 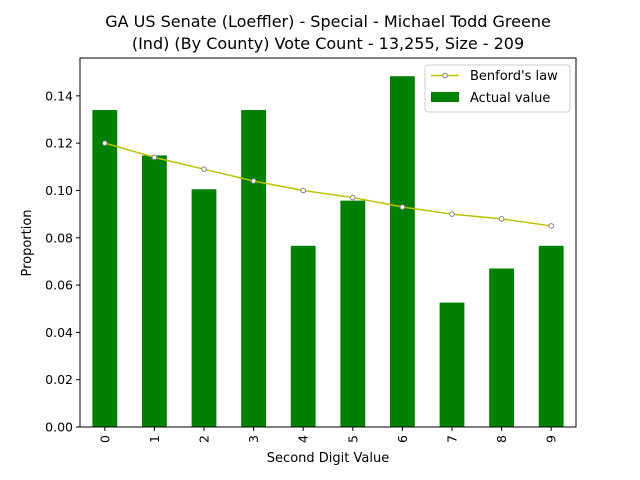 What do you see at coordinates (27, 242) in the screenshot?
I see `y-axis-label: Proportion` at bounding box center [27, 242].